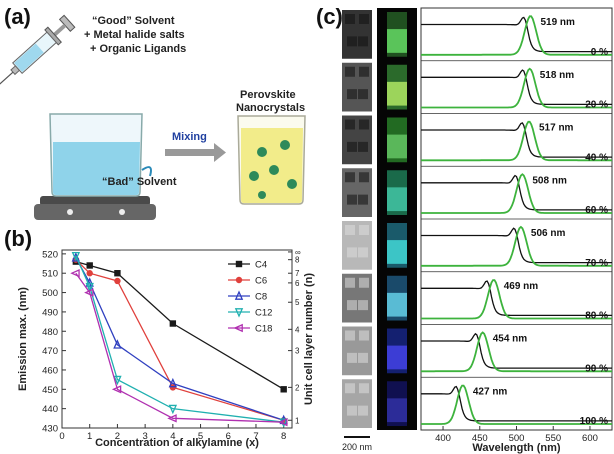 The image size is (614, 454). I want to click on percent-label: 40 %, so click(596, 157).